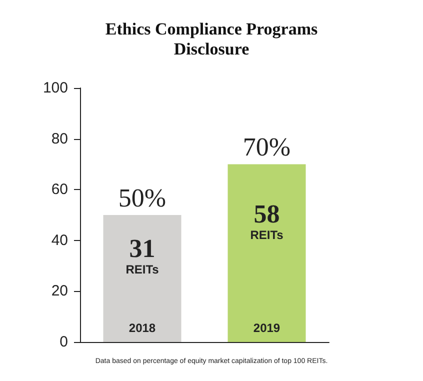 The width and height of the screenshot is (423, 381). I want to click on x-tick-label: 2019, so click(266, 328).